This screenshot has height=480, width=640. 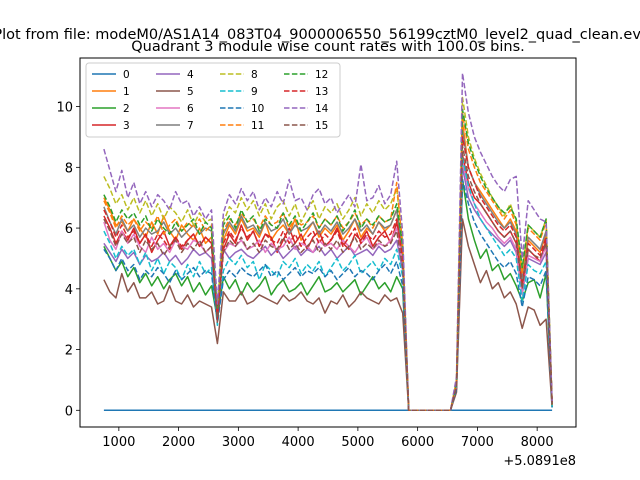 What do you see at coordinates (257, 126) in the screenshot?
I see `legend-label-11: 11` at bounding box center [257, 126].